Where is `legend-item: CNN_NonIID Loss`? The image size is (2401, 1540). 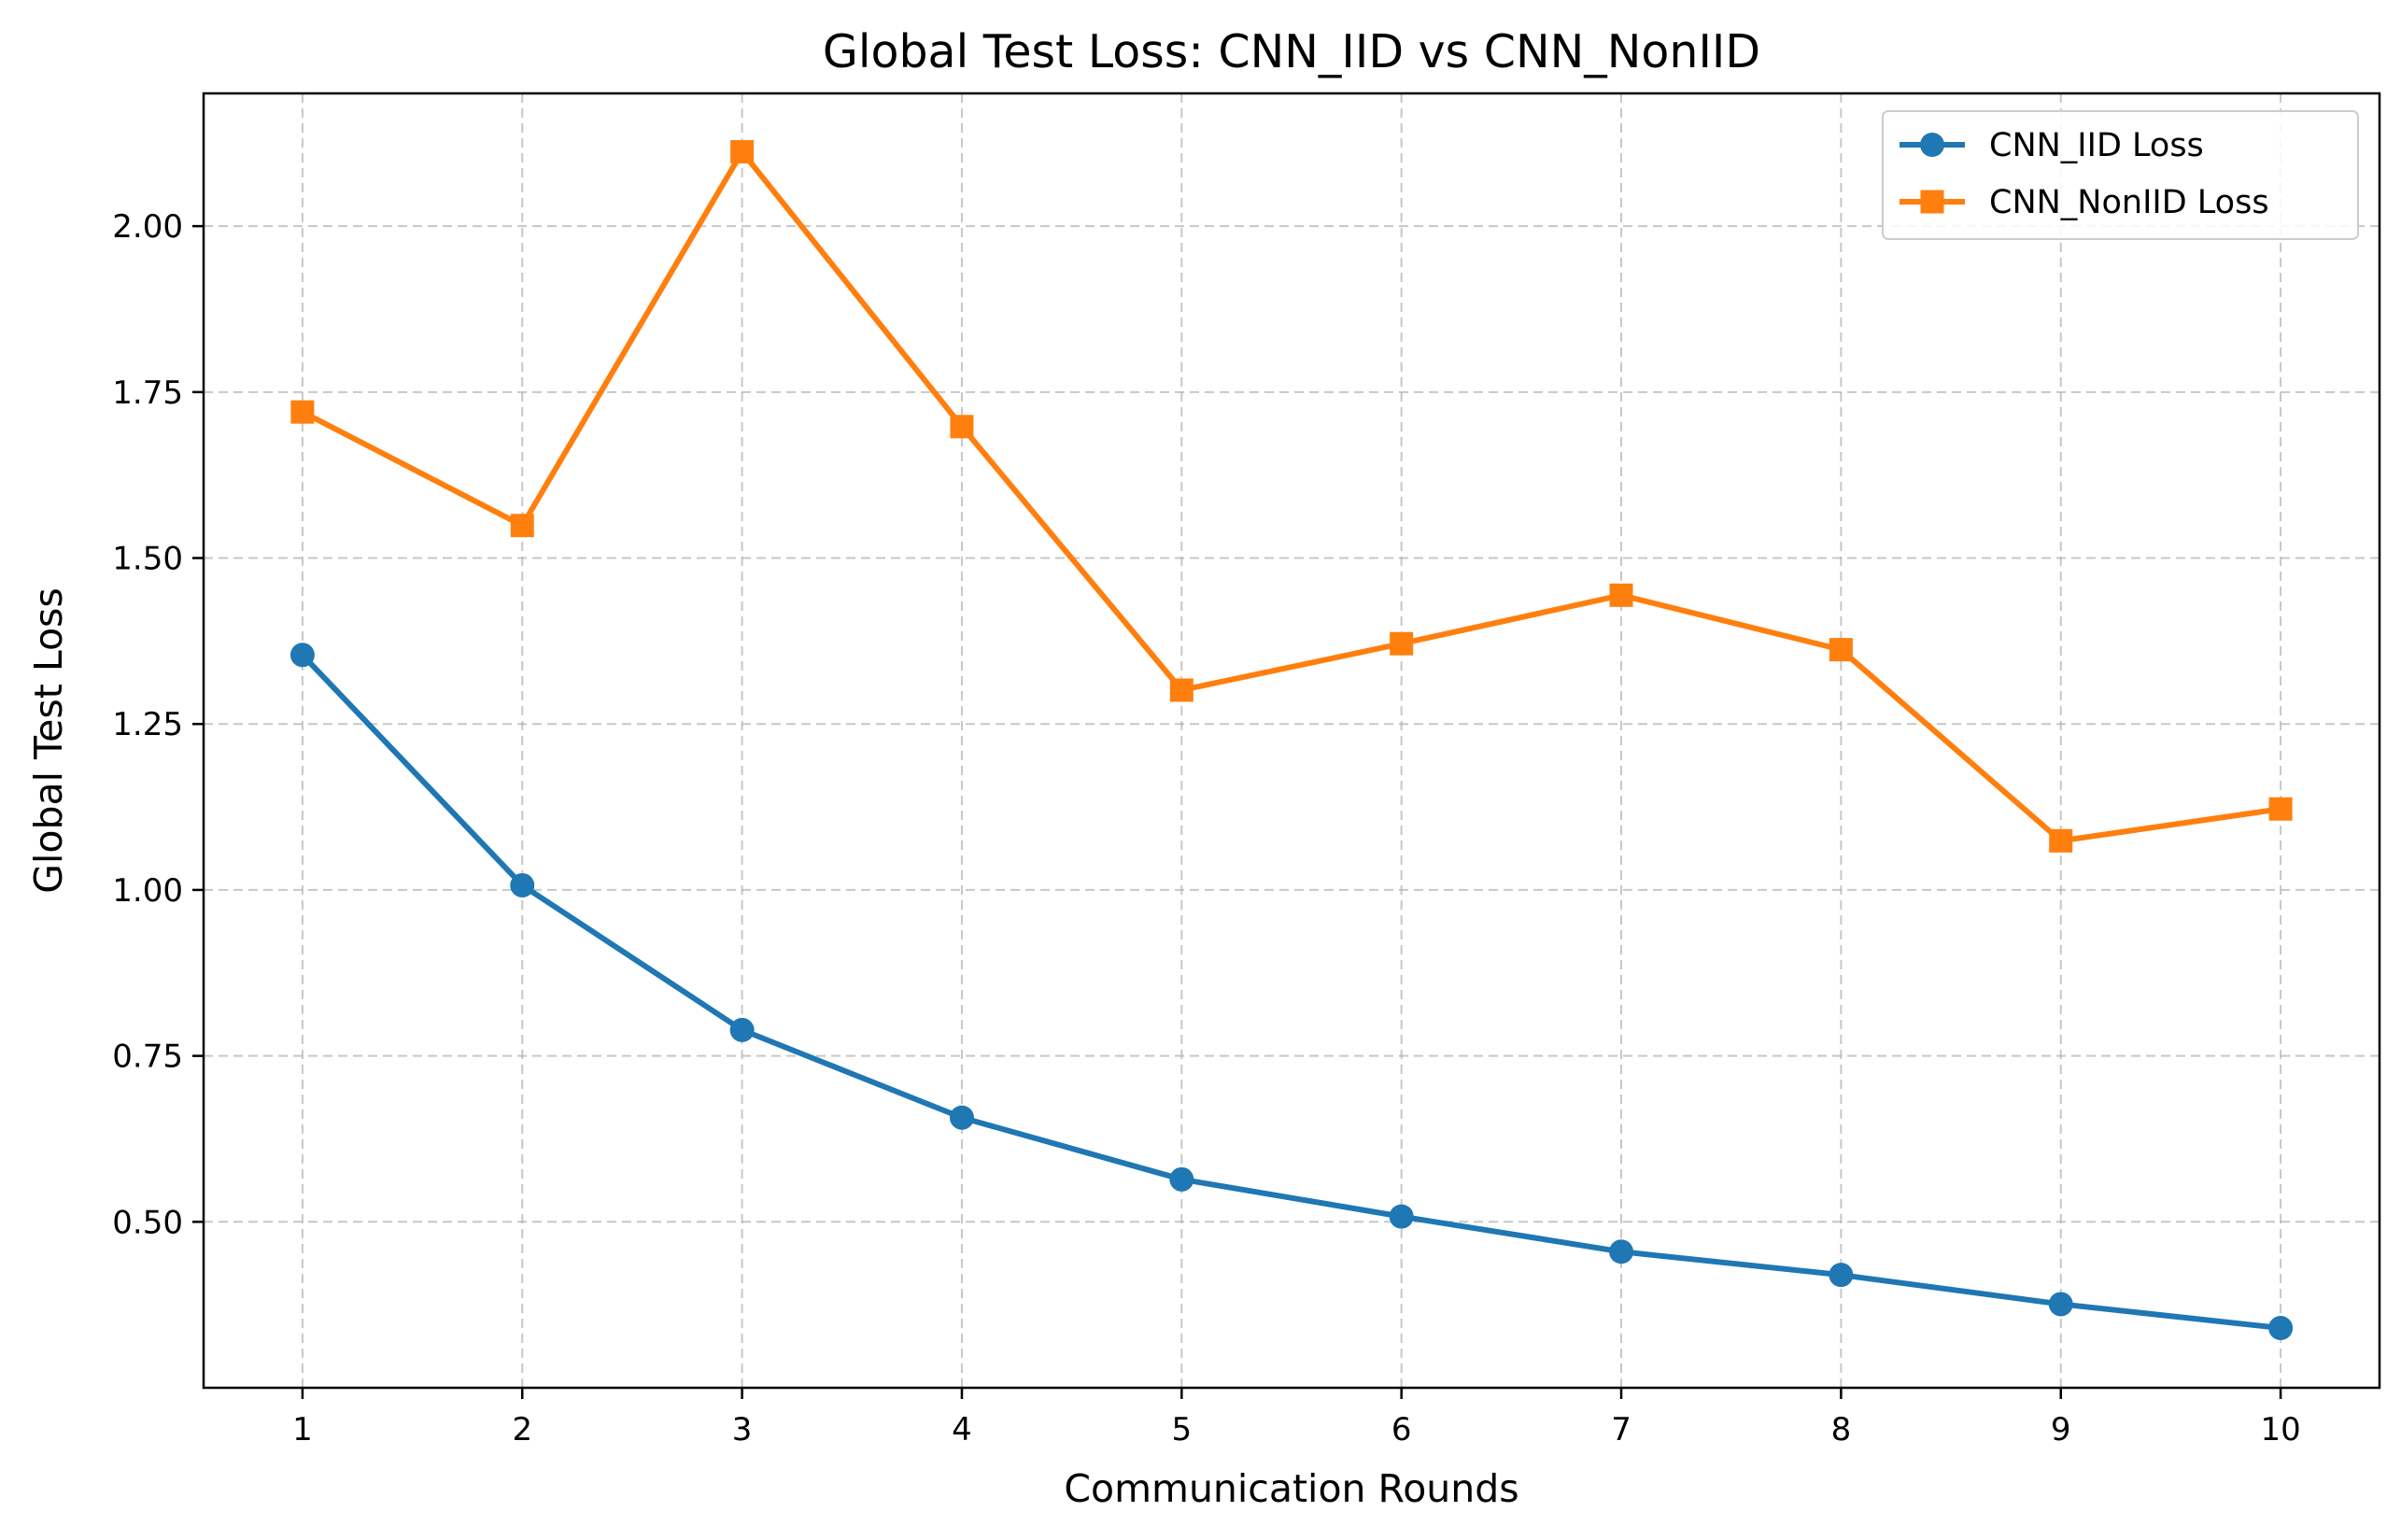
legend-item: CNN_NonIID Loss is located at coordinates (2084, 202).